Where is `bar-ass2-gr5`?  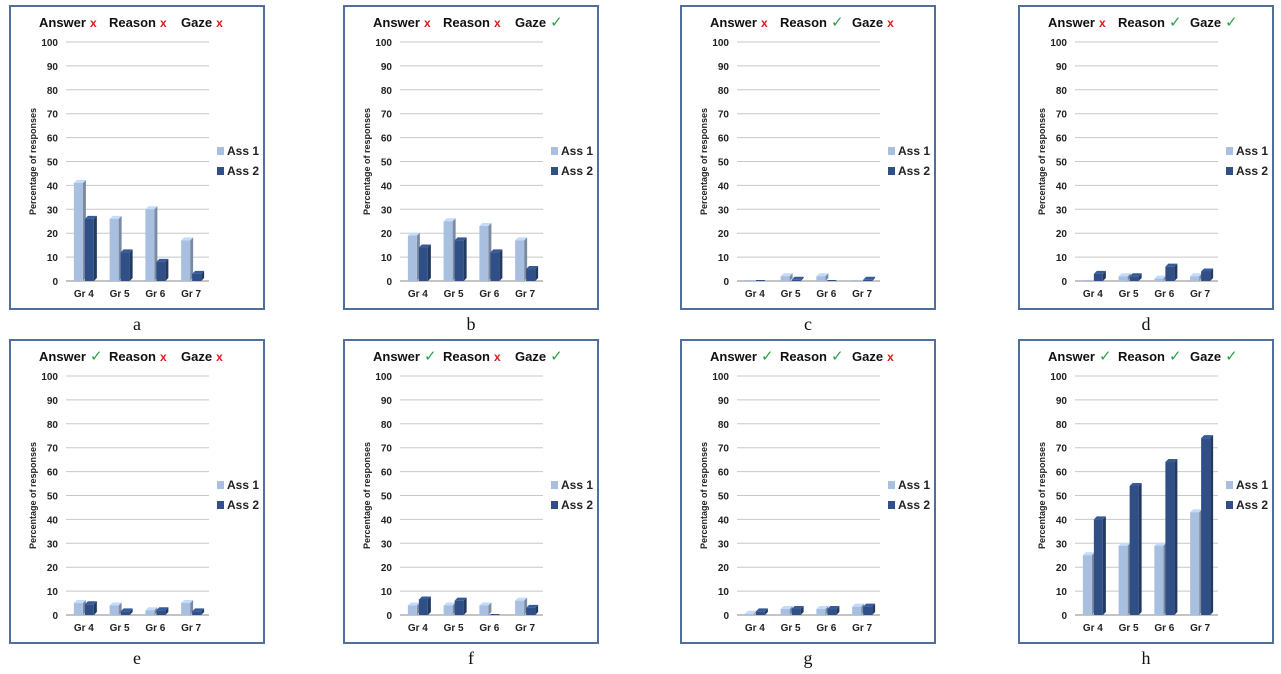
bar-ass2-gr5 is located at coordinates (797, 610).